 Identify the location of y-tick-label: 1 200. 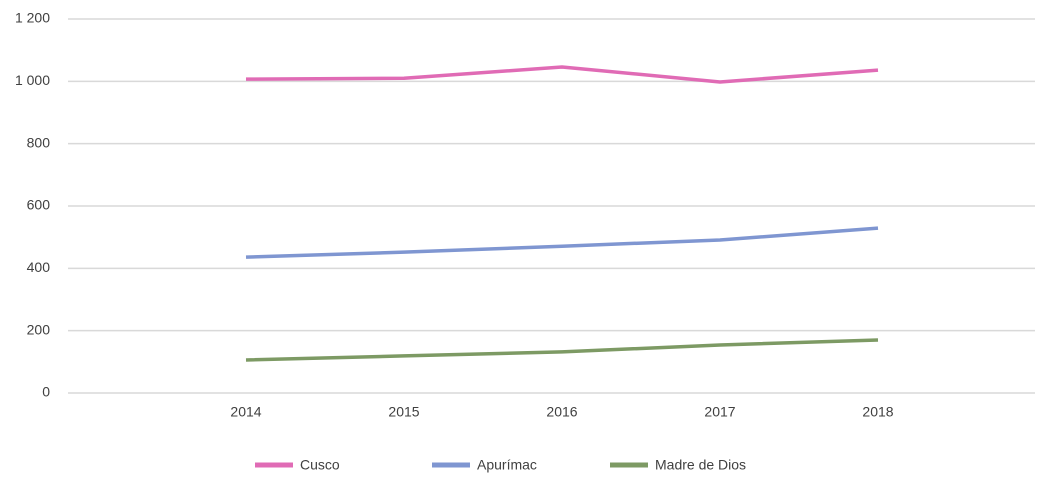
(32, 18).